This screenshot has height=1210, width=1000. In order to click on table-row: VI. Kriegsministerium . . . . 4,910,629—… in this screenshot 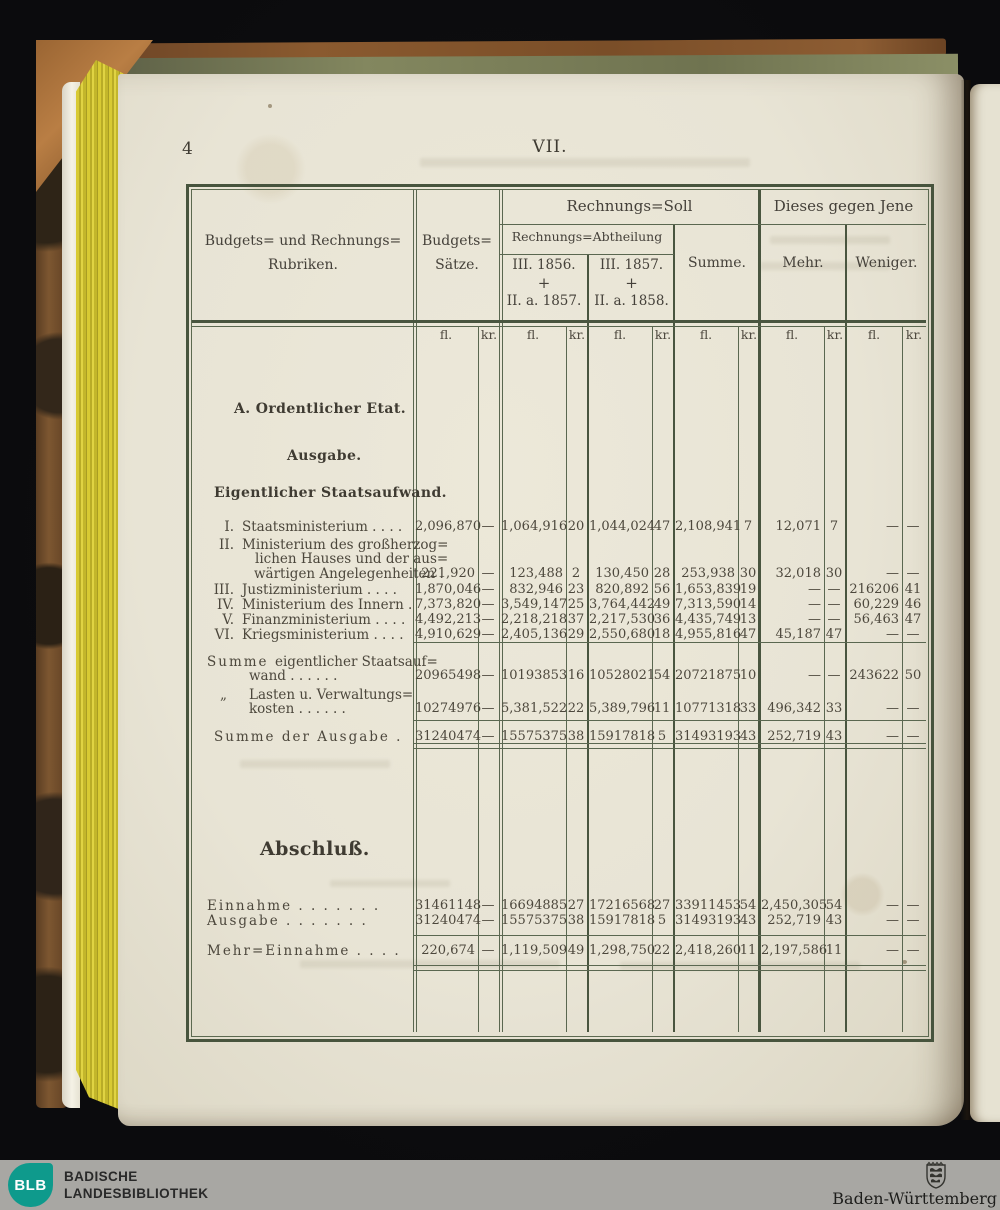, I will do `click(559, 635)`.